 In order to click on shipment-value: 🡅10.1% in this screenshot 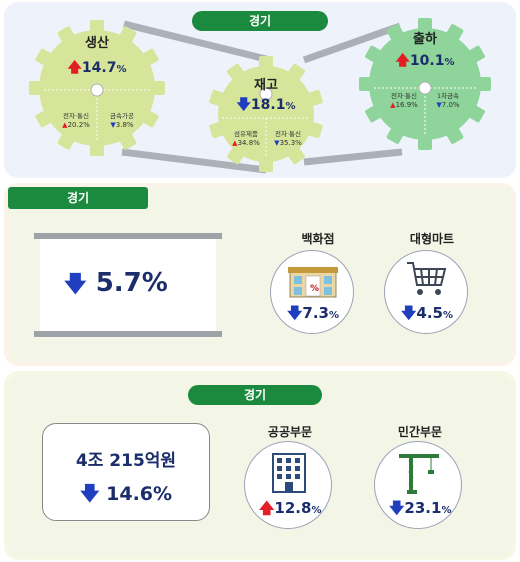, I will do `click(425, 61)`.